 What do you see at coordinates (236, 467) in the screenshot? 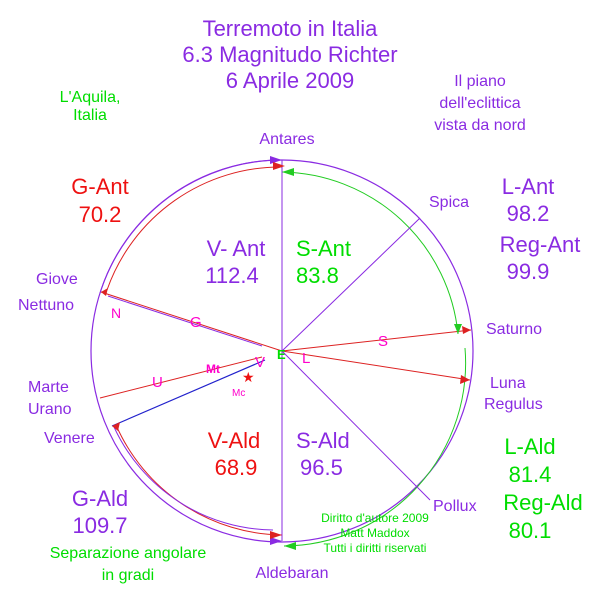
I see `v-ald-value: 68.9` at bounding box center [236, 467].